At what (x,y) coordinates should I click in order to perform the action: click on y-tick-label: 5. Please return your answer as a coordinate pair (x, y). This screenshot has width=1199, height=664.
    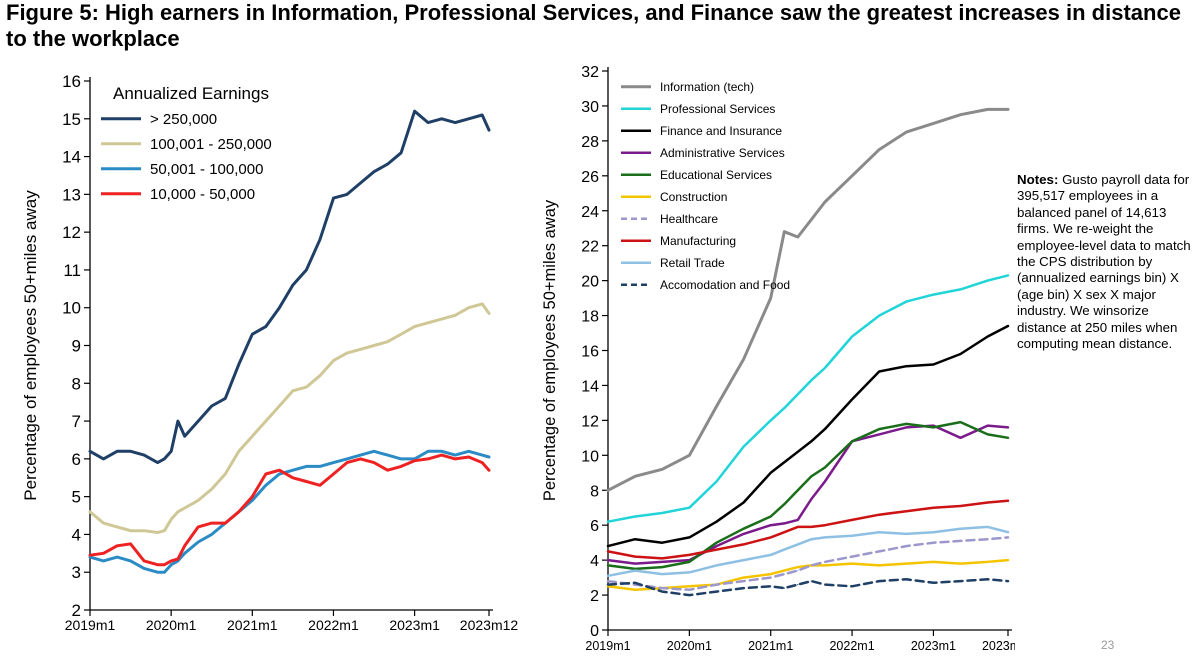
    Looking at the image, I should click on (76, 497).